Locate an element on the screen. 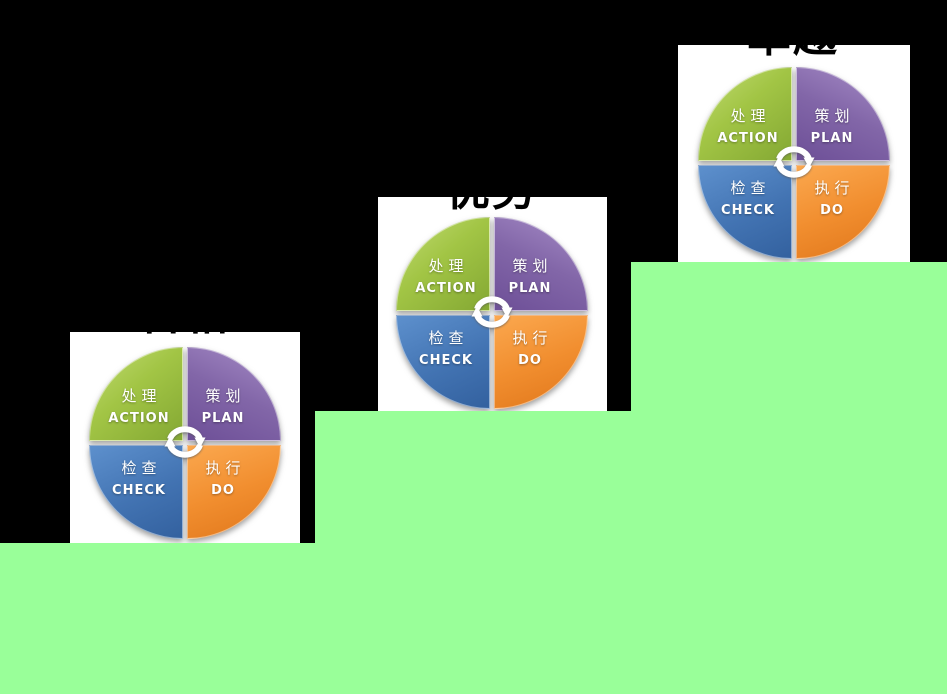 This screenshot has width=947, height=694. pdca-panel-level-2: 处理 ACTION 策划 PLAN 检查 CHECK 执行 DO is located at coordinates (492, 304).